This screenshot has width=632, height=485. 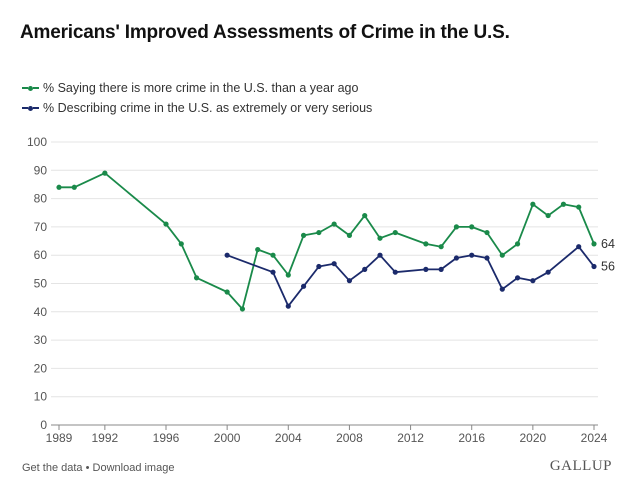 I want to click on end-value-label: 56, so click(x=608, y=267).